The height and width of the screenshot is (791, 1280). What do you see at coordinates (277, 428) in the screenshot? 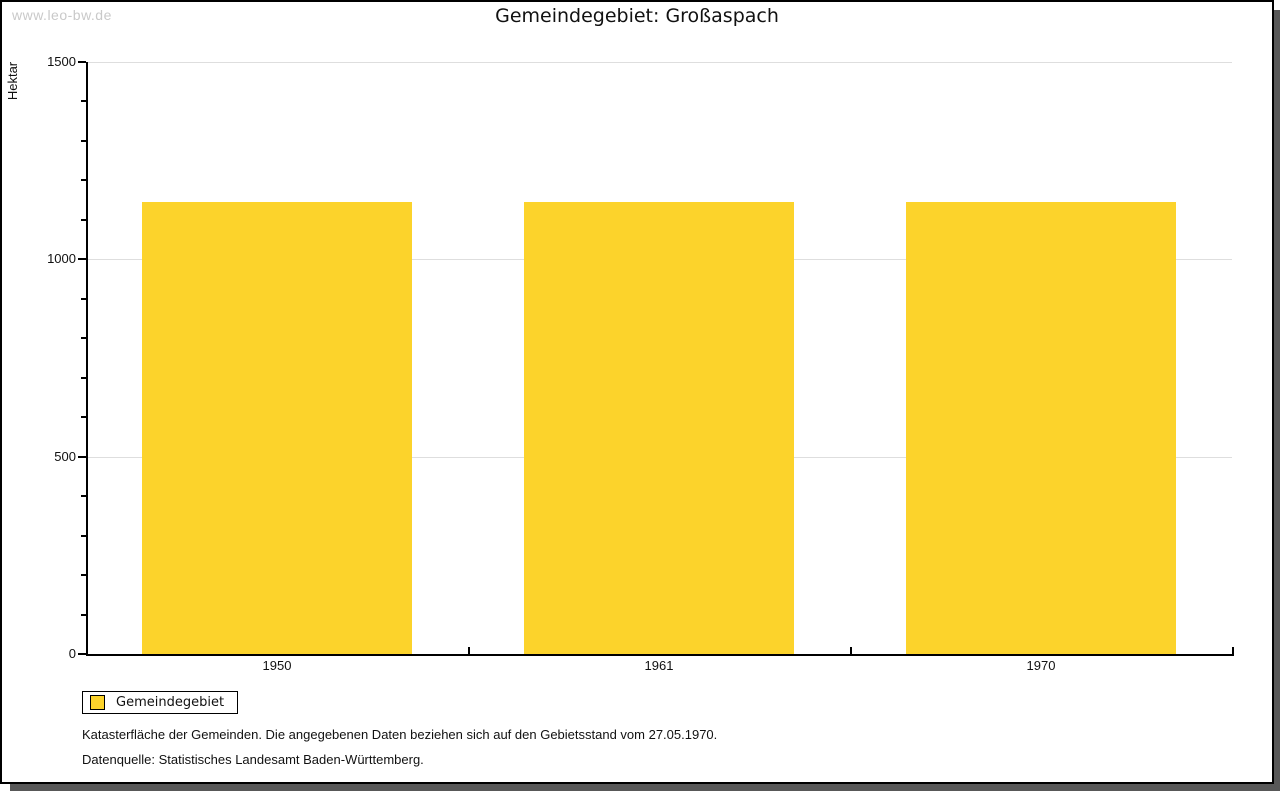
I see `bar-1950` at bounding box center [277, 428].